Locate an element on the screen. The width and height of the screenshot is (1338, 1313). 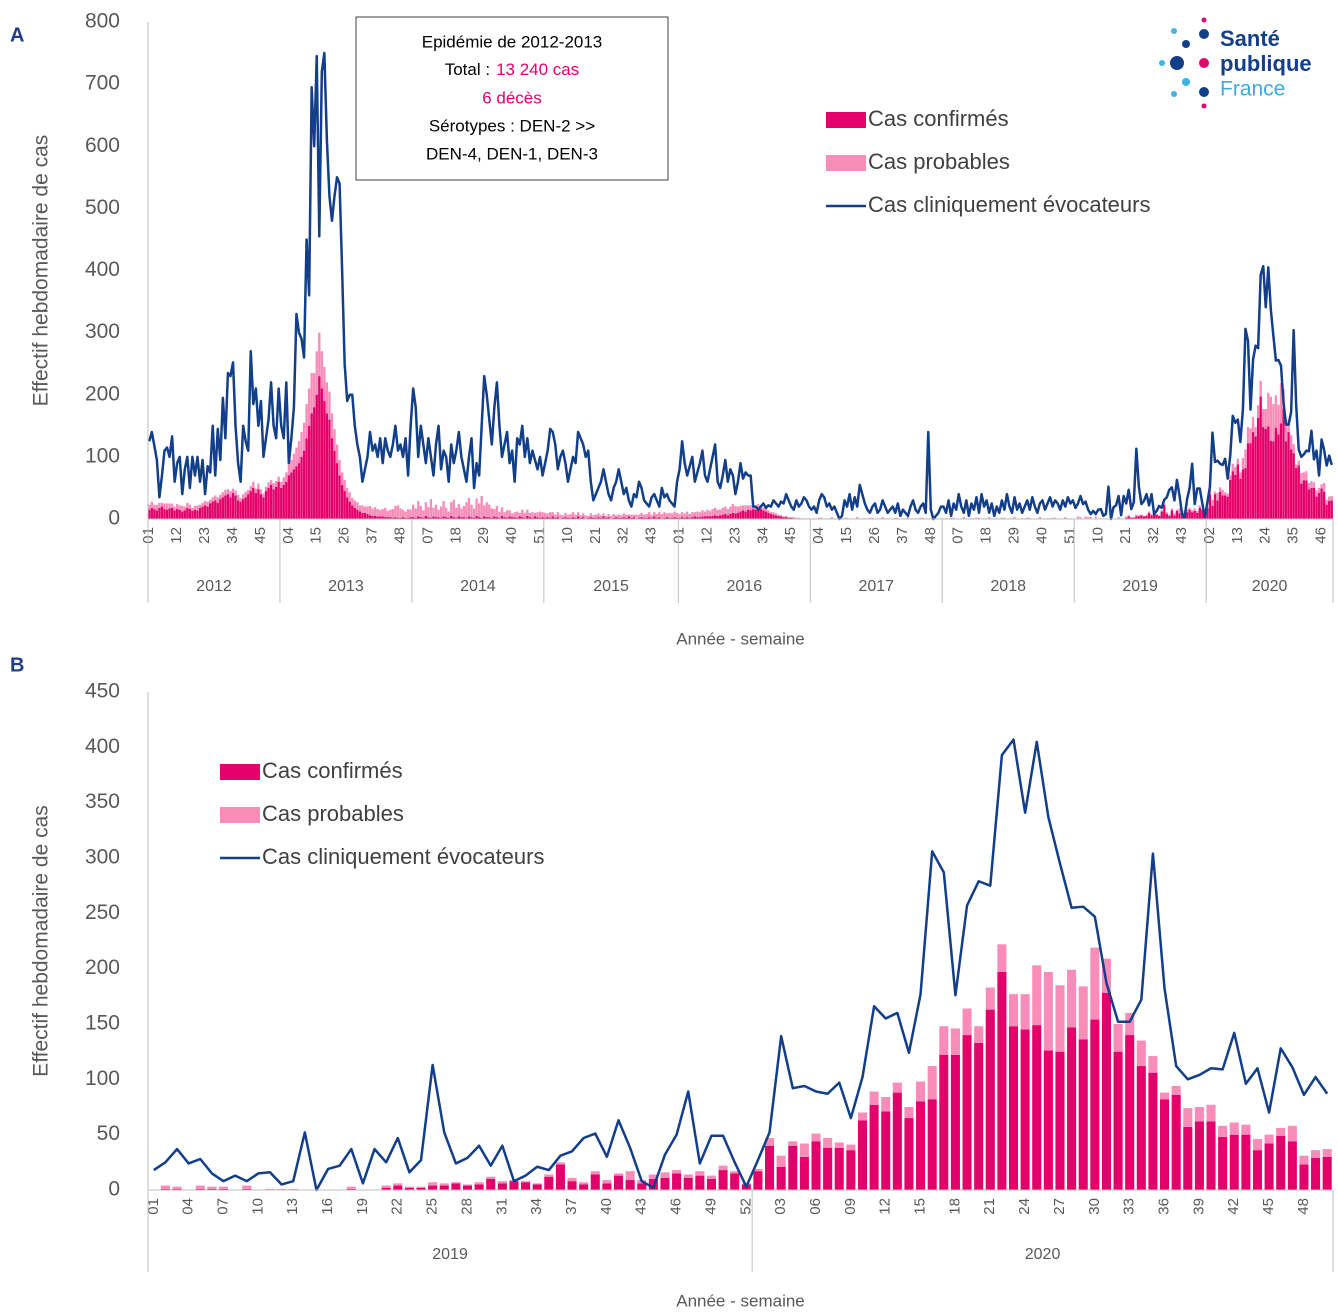
logo-text: publique is located at coordinates (1266, 63).